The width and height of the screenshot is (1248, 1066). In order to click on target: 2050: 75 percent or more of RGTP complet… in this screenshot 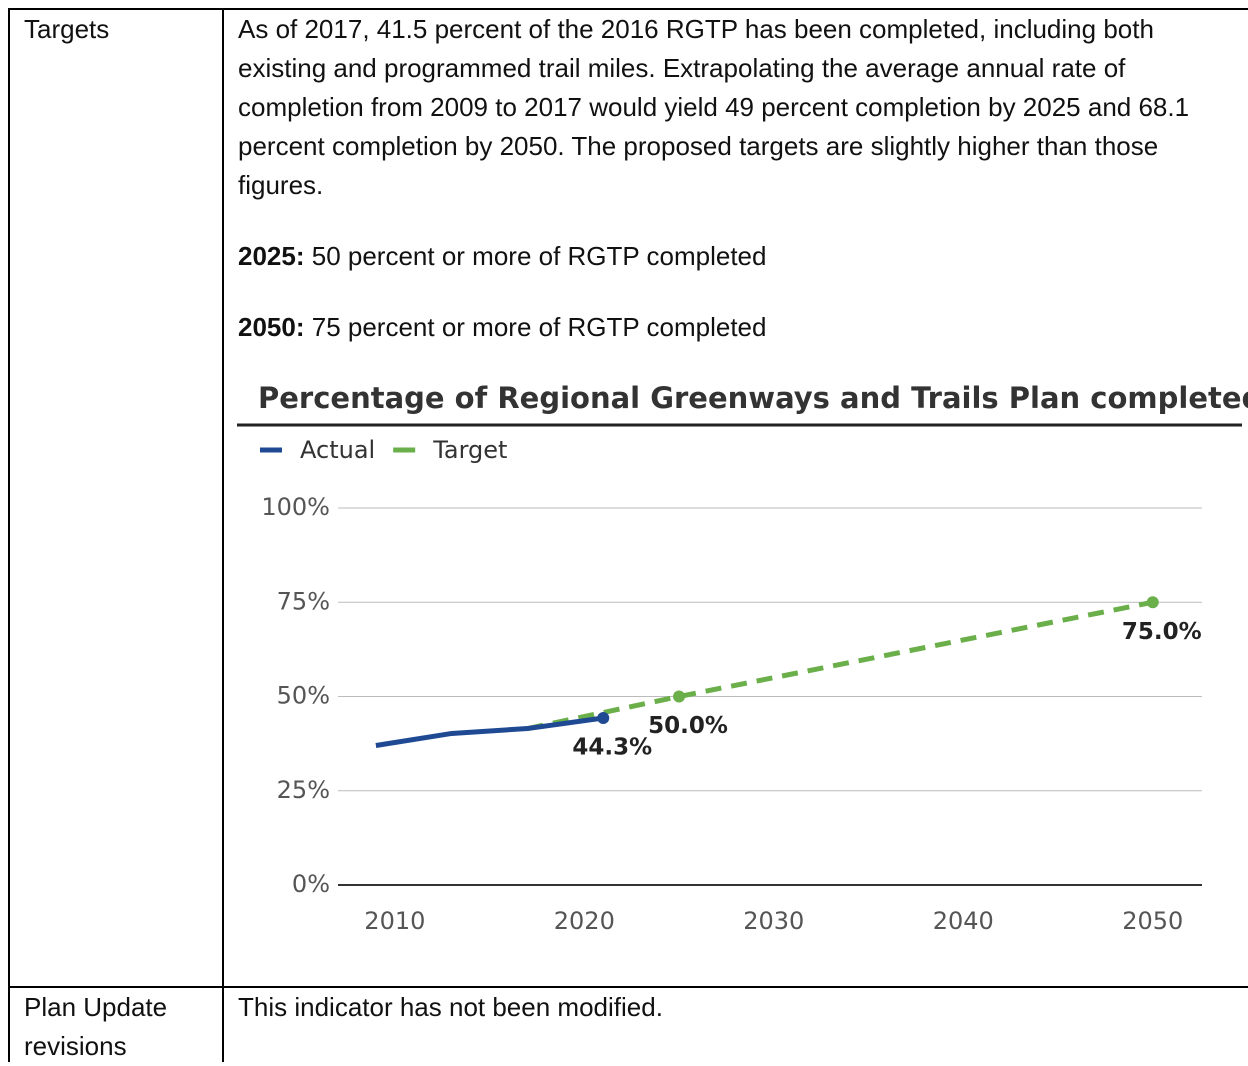, I will do `click(742, 327)`.